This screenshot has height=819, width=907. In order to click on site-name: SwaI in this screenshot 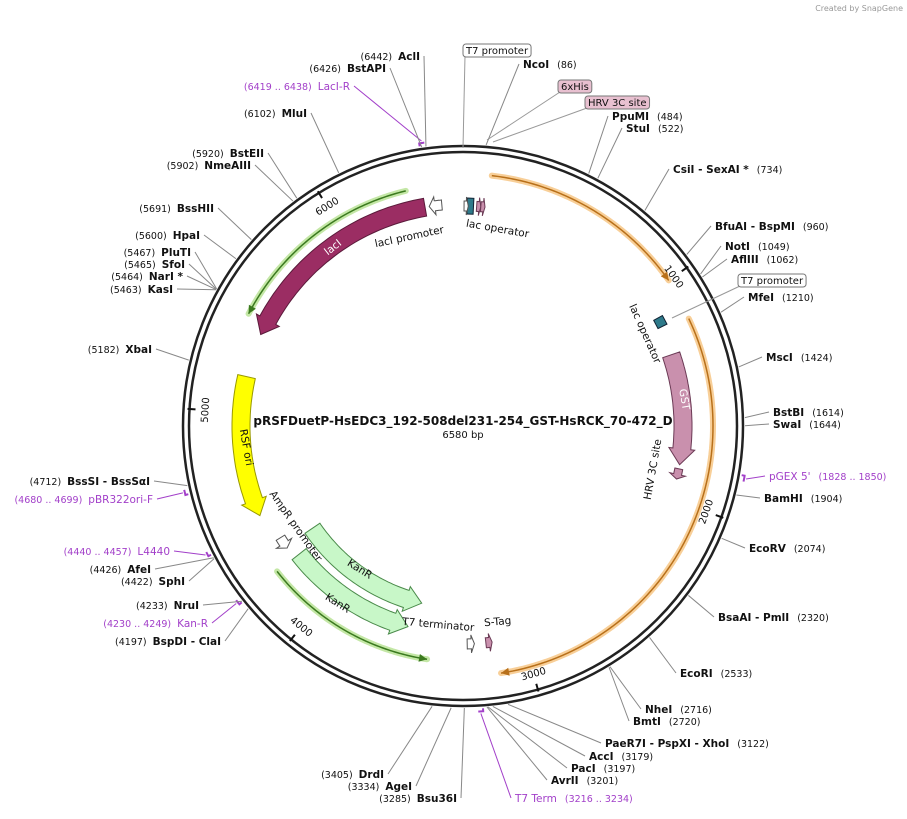, I will do `click(787, 425)`.